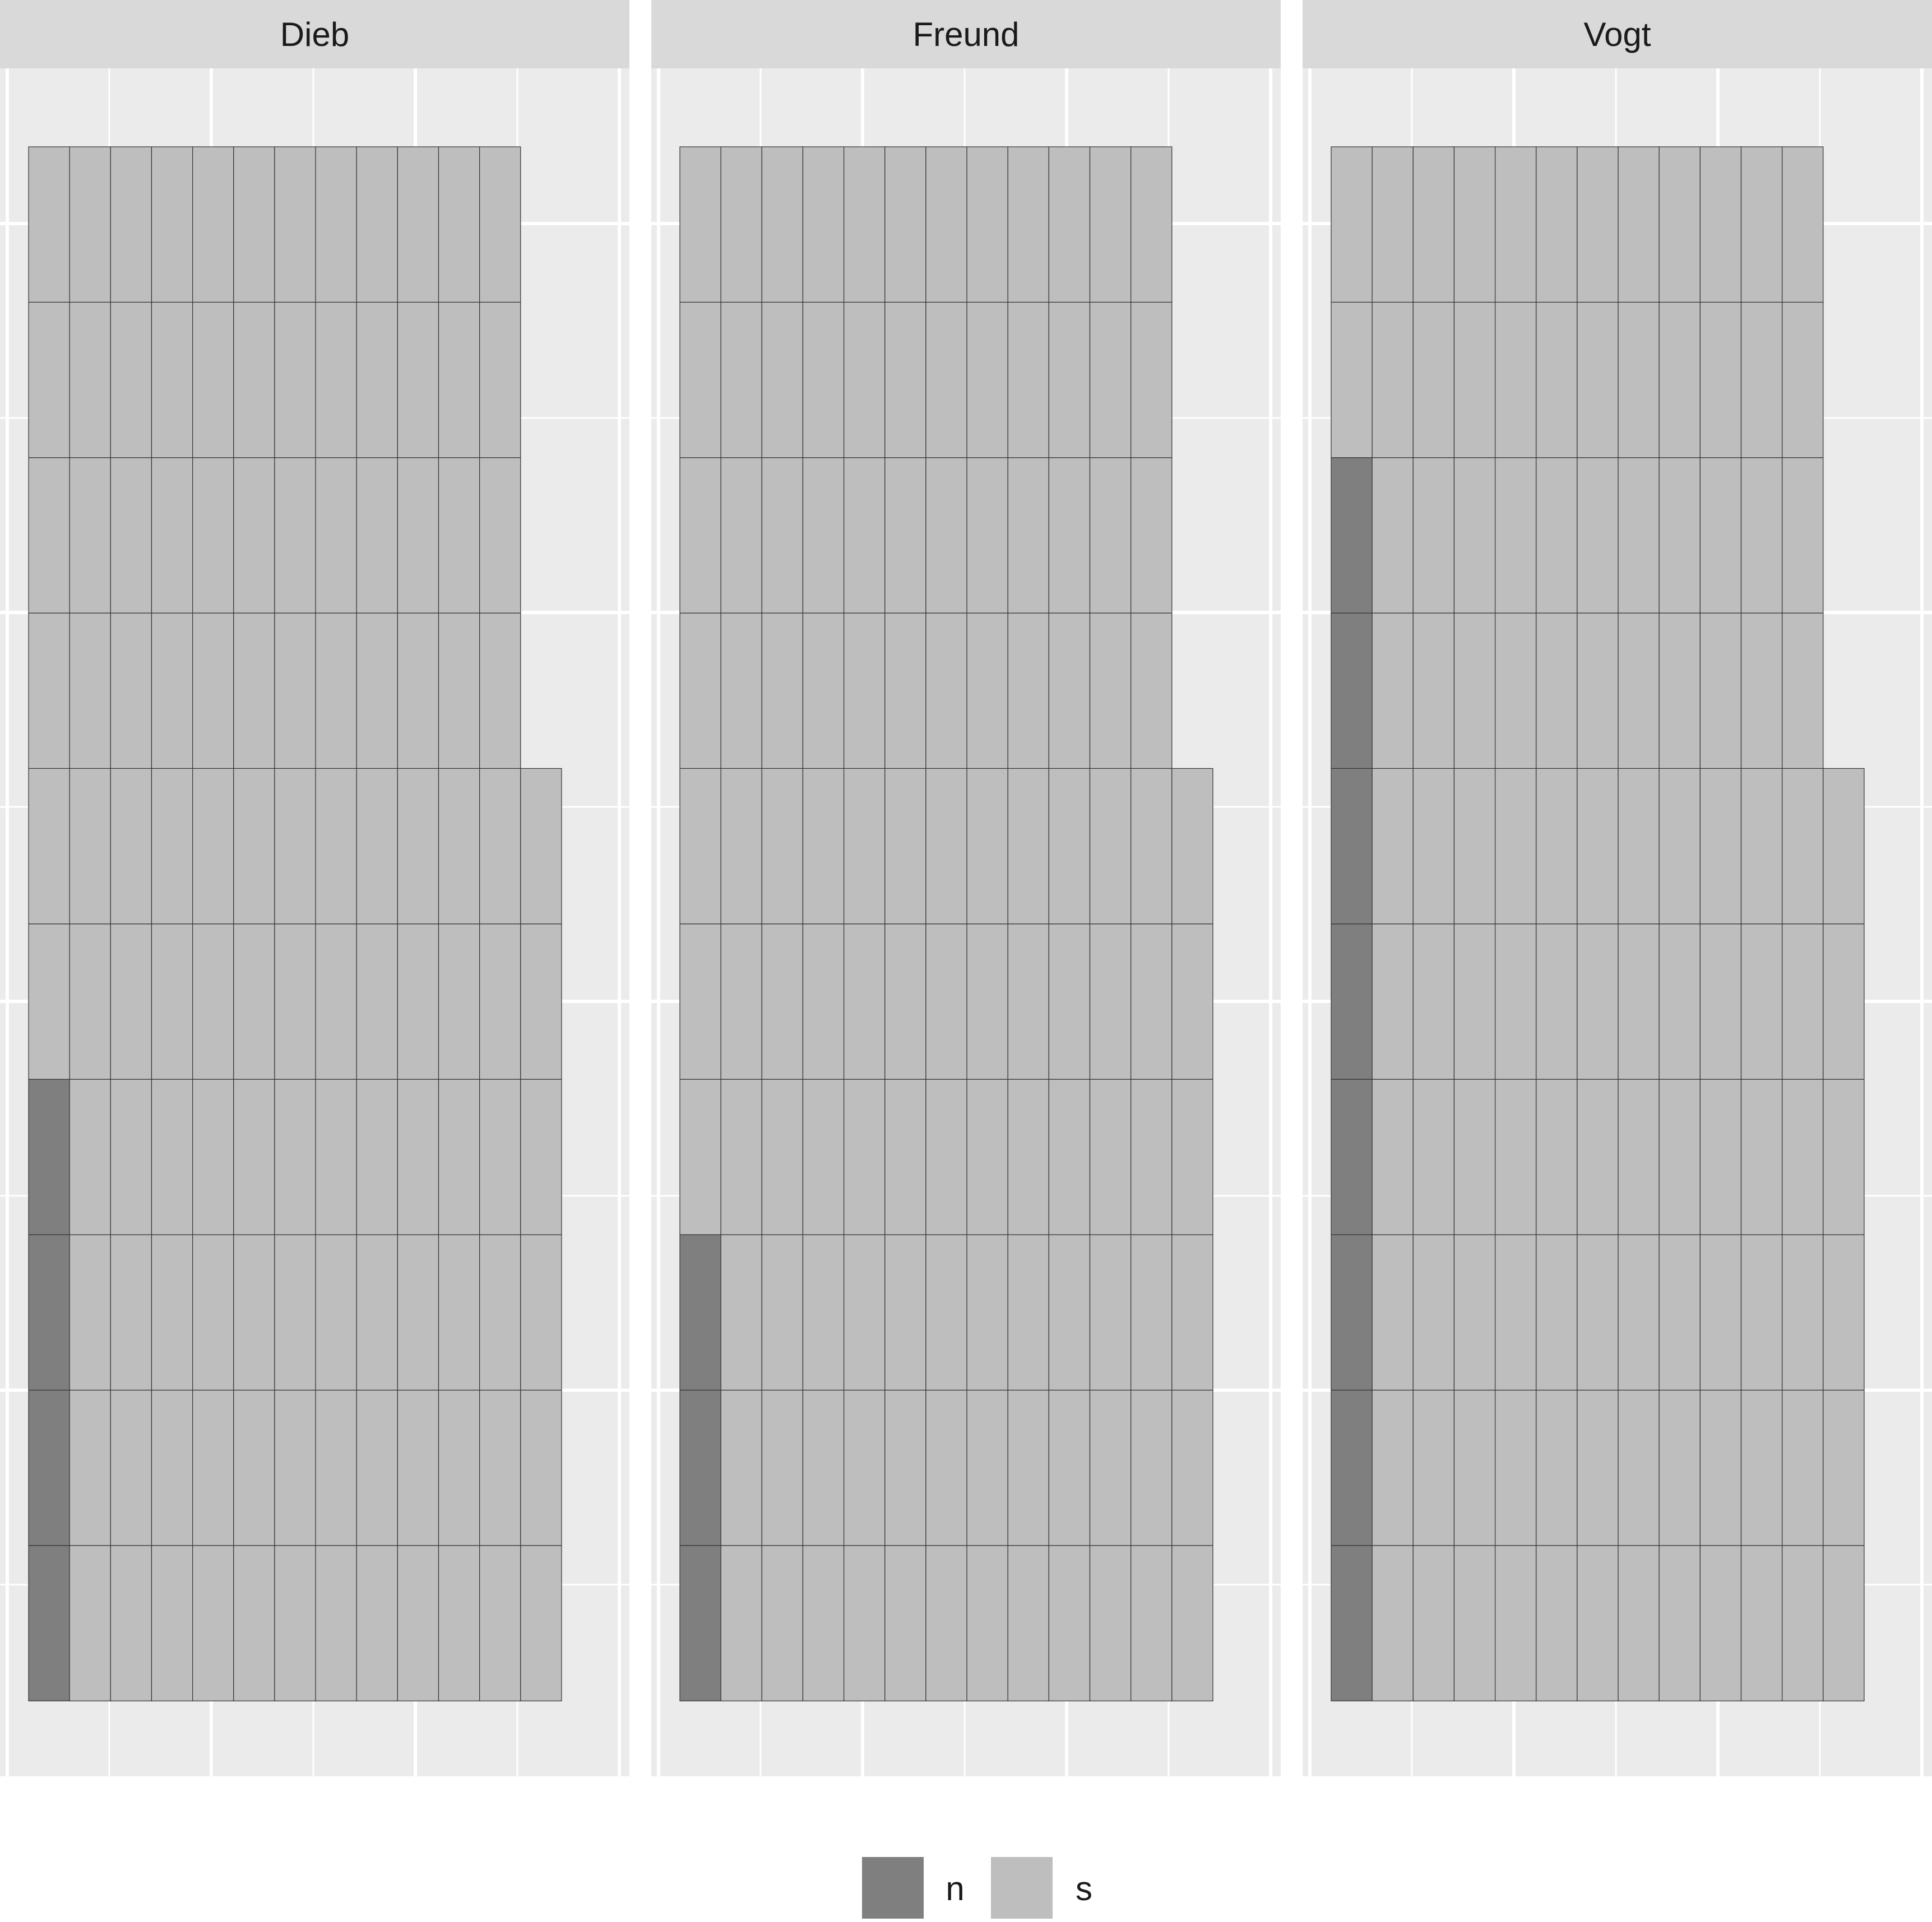 This screenshot has width=1932, height=1922. I want to click on legend-key-s, so click(1022, 1888).